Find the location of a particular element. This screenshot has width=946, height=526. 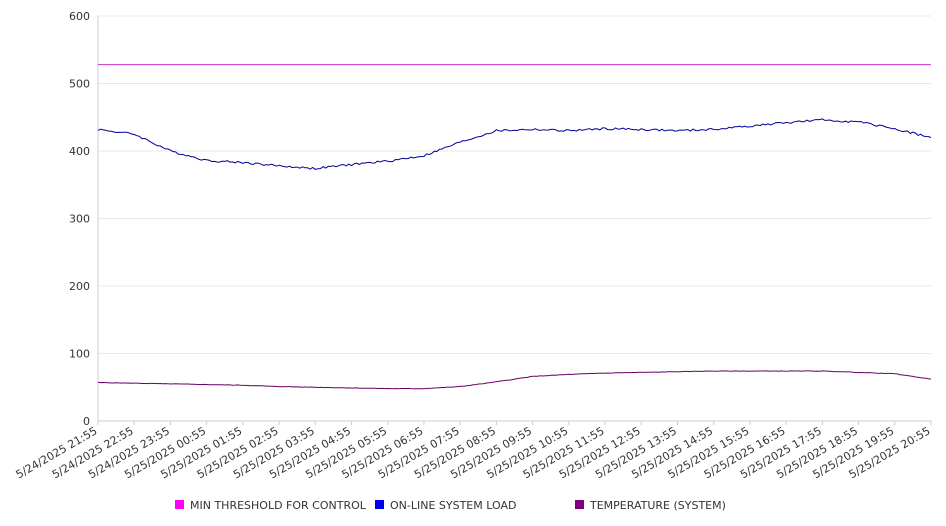

y-tick-label: 300 is located at coordinates (79, 219).